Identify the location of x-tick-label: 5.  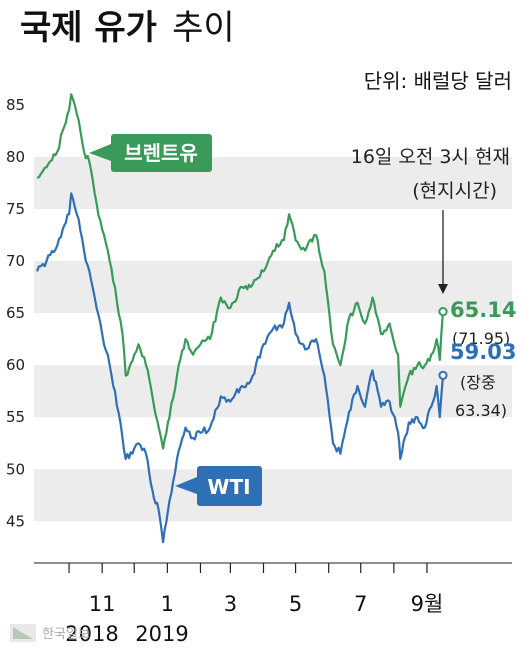
(295, 604).